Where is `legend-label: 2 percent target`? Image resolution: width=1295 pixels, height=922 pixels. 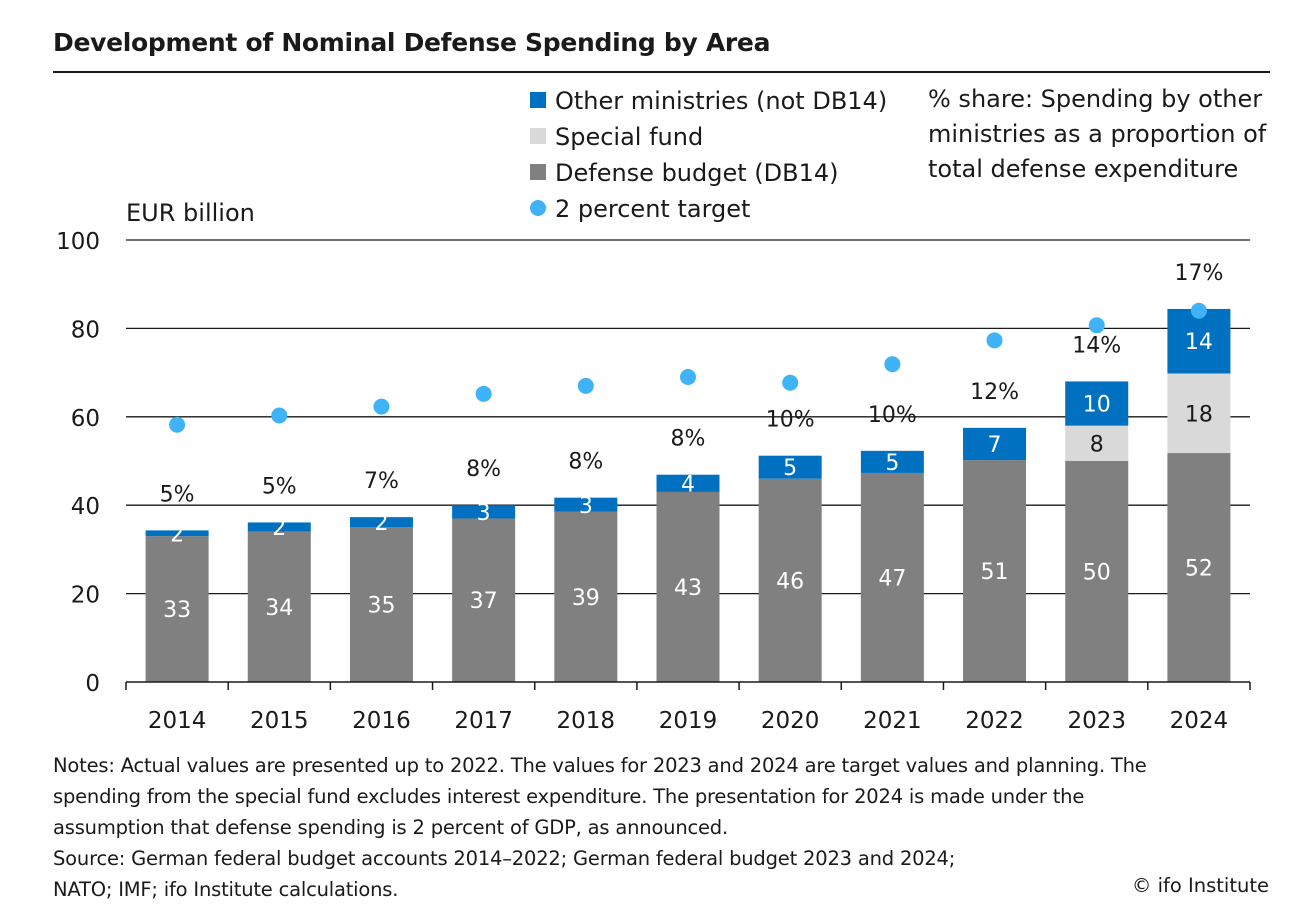
legend-label: 2 percent target is located at coordinates (652, 209).